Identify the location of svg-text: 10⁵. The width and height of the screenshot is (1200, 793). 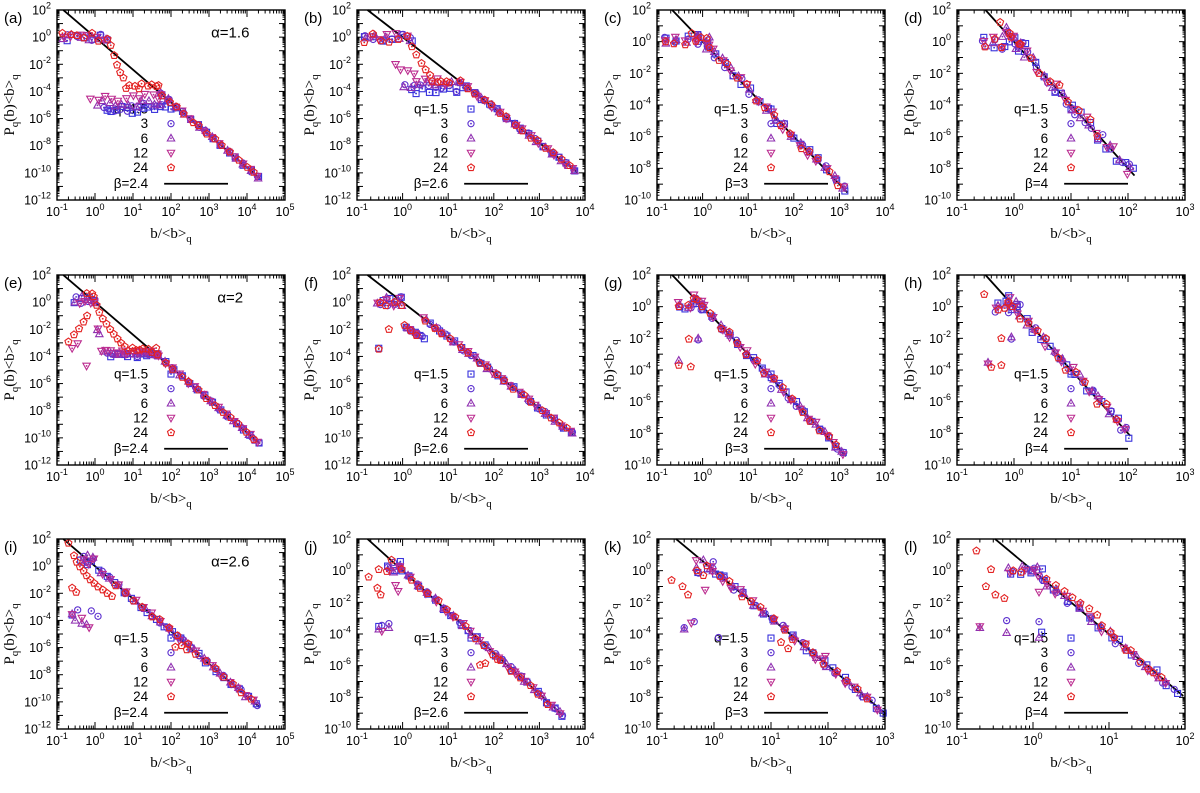
(285, 475).